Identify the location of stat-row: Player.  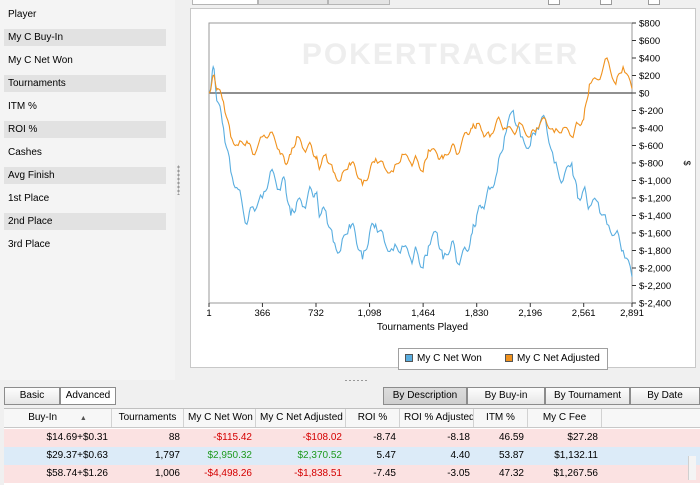
(22, 14).